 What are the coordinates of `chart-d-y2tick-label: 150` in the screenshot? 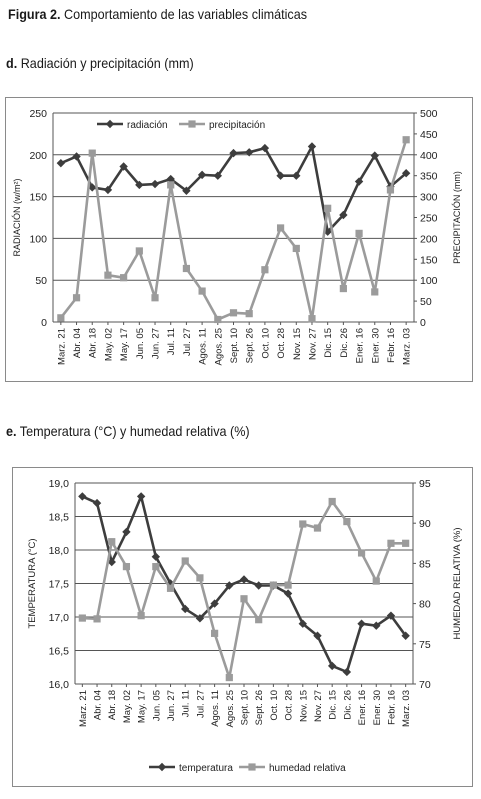 It's located at (429, 260).